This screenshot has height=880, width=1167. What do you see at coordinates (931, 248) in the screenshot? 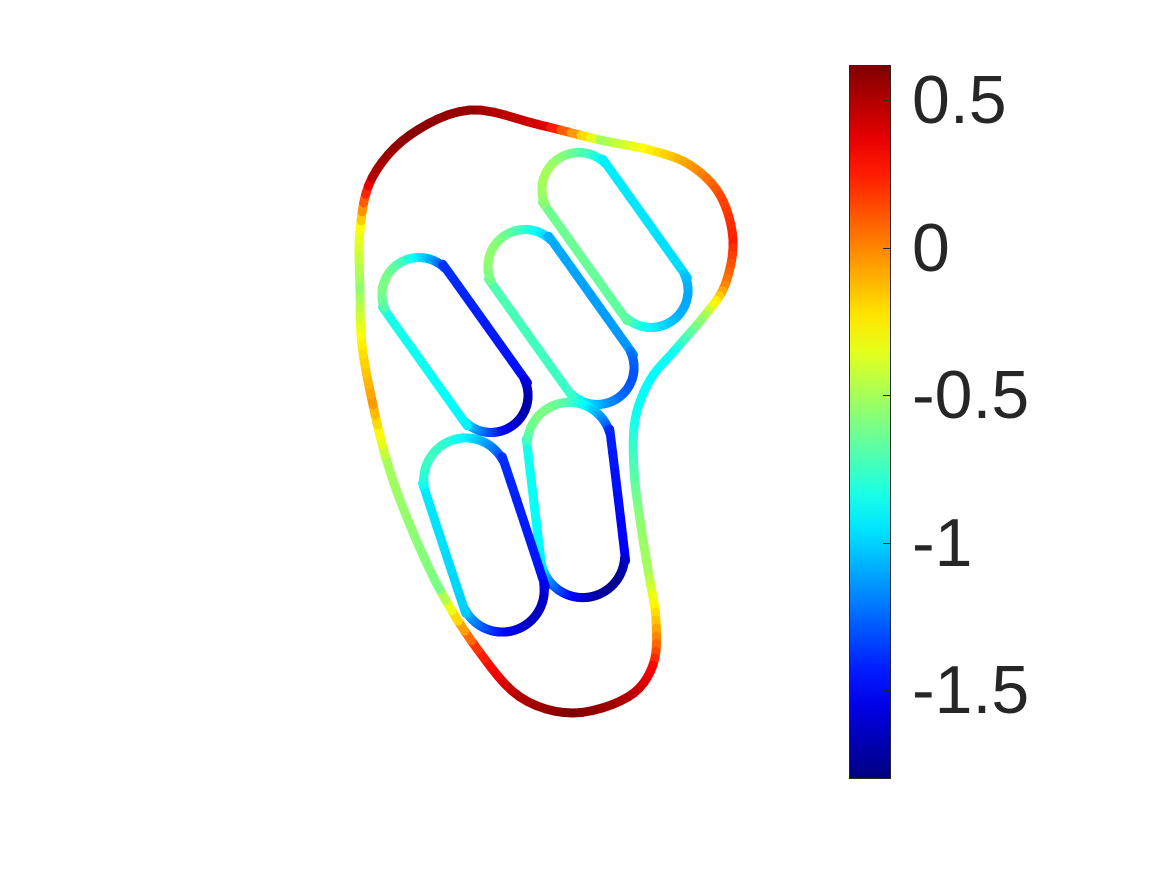
I see `colorbar-tick-label: 0` at bounding box center [931, 248].